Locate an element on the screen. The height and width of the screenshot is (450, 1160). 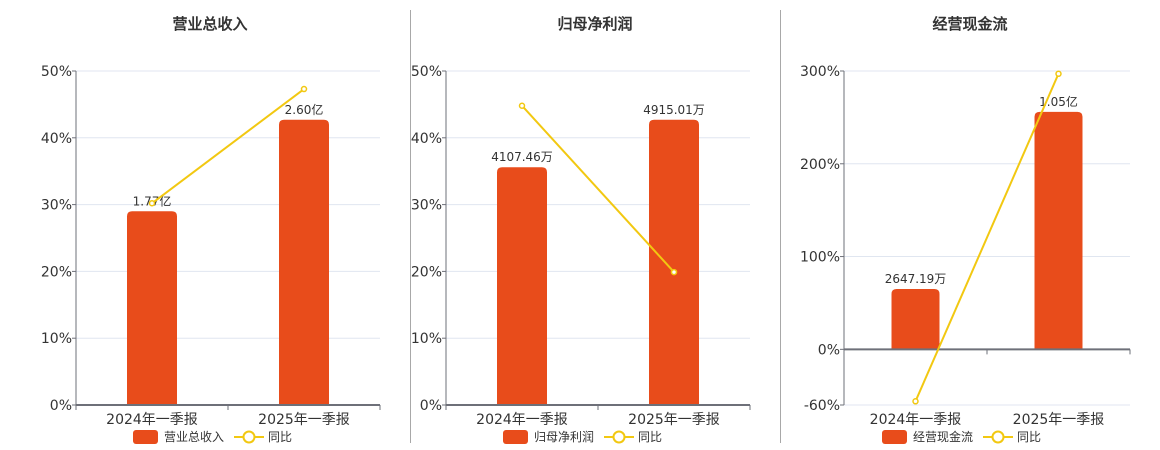
bar-value-label: 2.60亿 is located at coordinates (304, 109).